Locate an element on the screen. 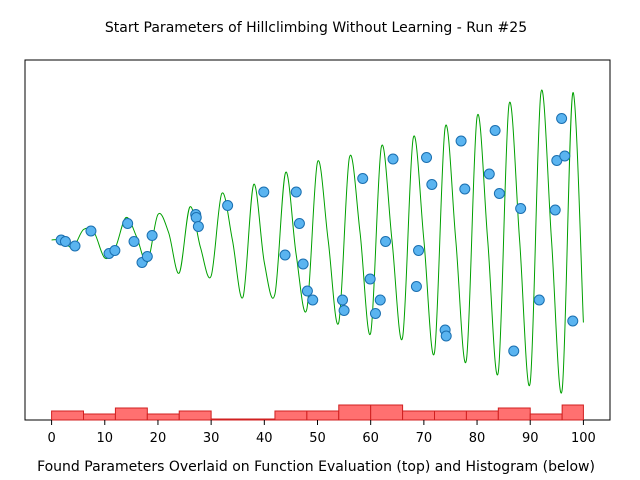  x-tick-label: 30 is located at coordinates (211, 438).